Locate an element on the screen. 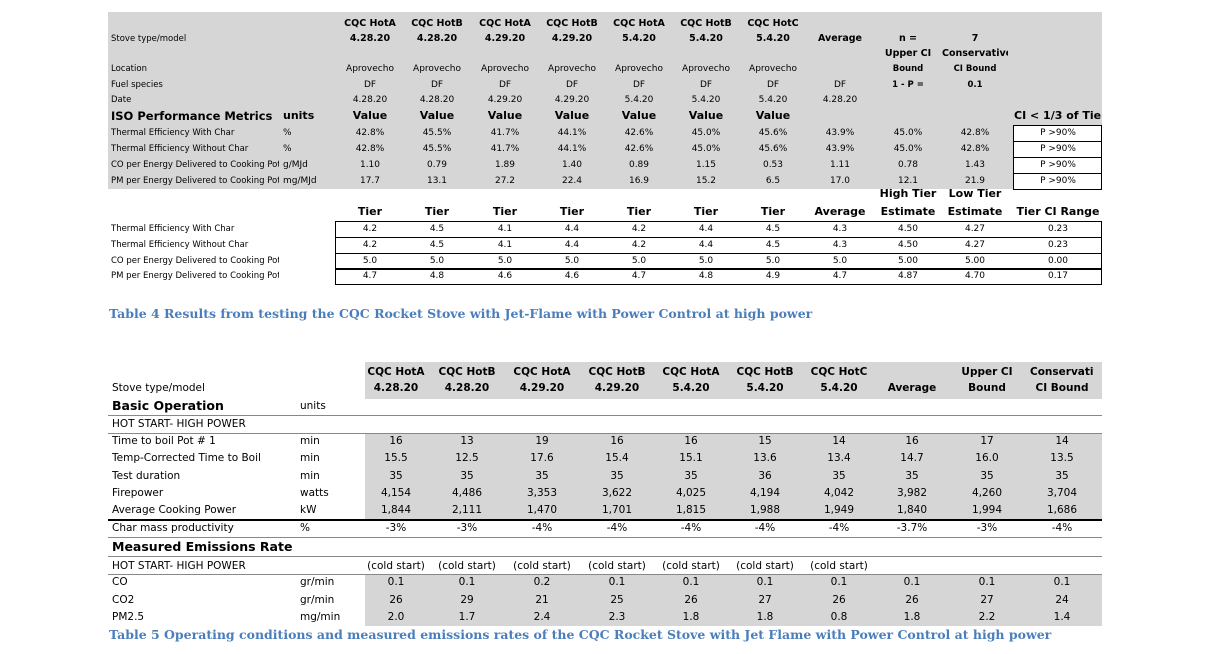 This screenshot has height=654, width=1208. value-cell: 1,815 is located at coordinates (691, 510).